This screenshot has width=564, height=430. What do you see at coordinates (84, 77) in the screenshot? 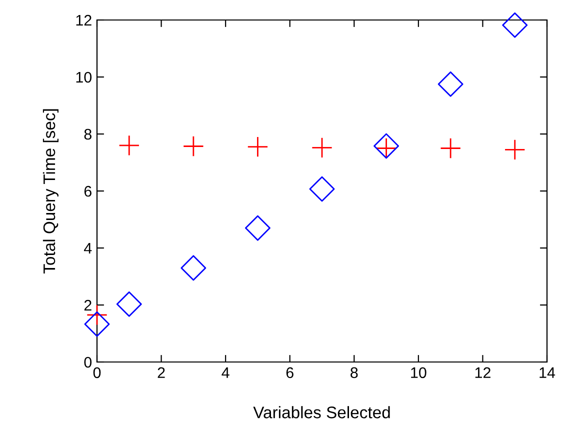
I see `y-tick-label: 10` at bounding box center [84, 77].